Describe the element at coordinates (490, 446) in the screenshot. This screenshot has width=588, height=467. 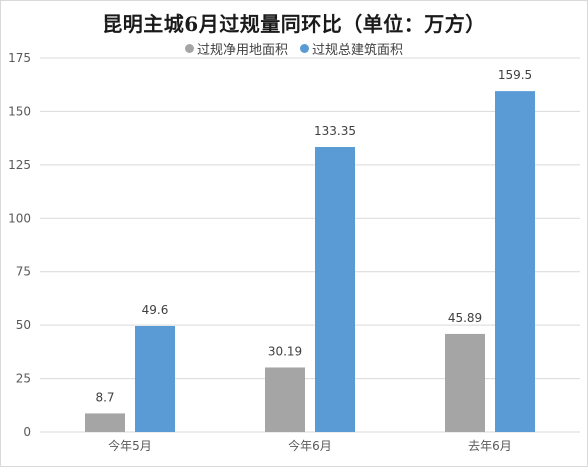
I see `x-tick-label: 去年6月` at that location.